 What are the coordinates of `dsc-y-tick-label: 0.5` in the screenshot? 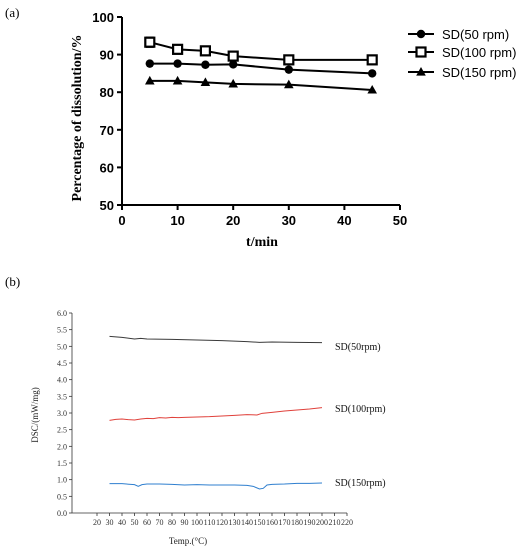 It's located at (62, 496).